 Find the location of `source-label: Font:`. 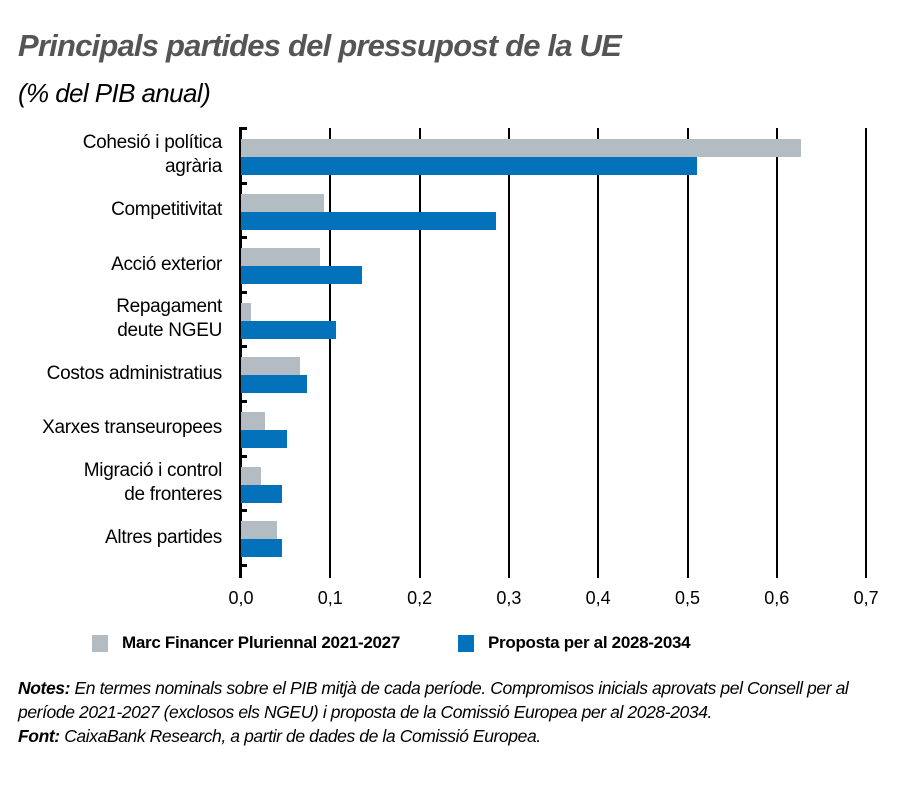

source-label: Font: is located at coordinates (39, 736).